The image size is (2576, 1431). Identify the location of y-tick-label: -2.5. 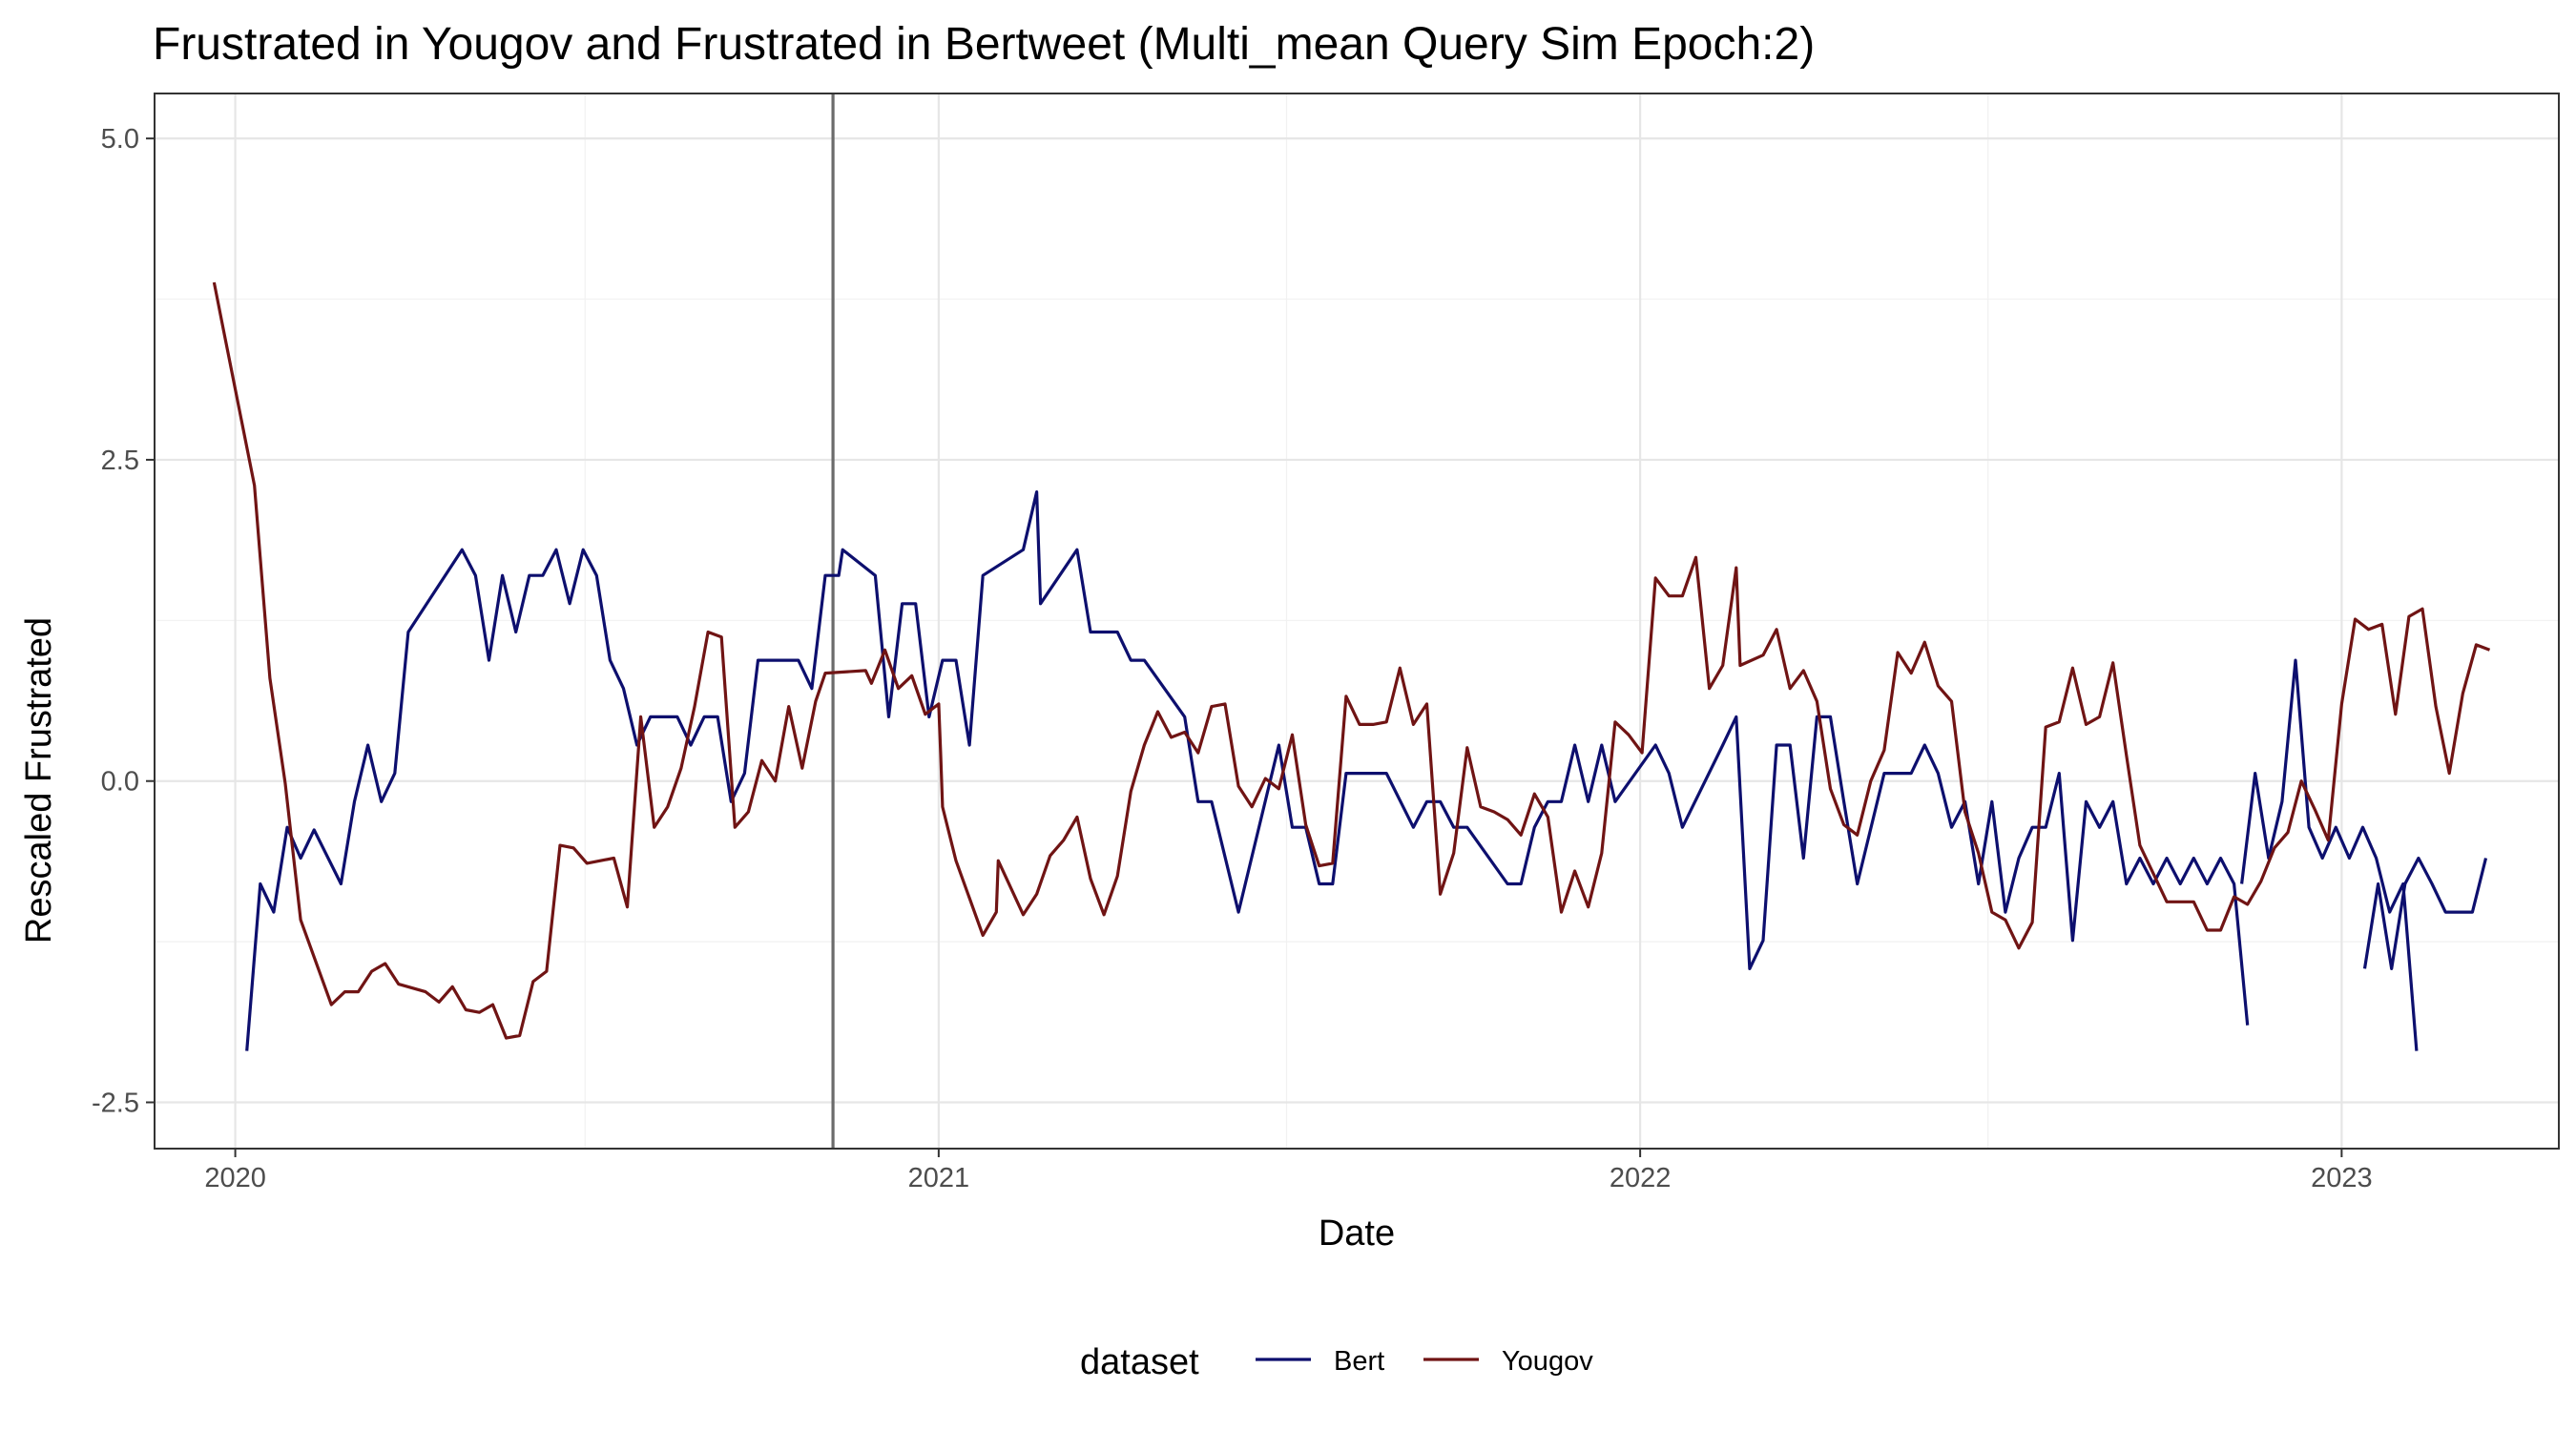
(115, 1104).